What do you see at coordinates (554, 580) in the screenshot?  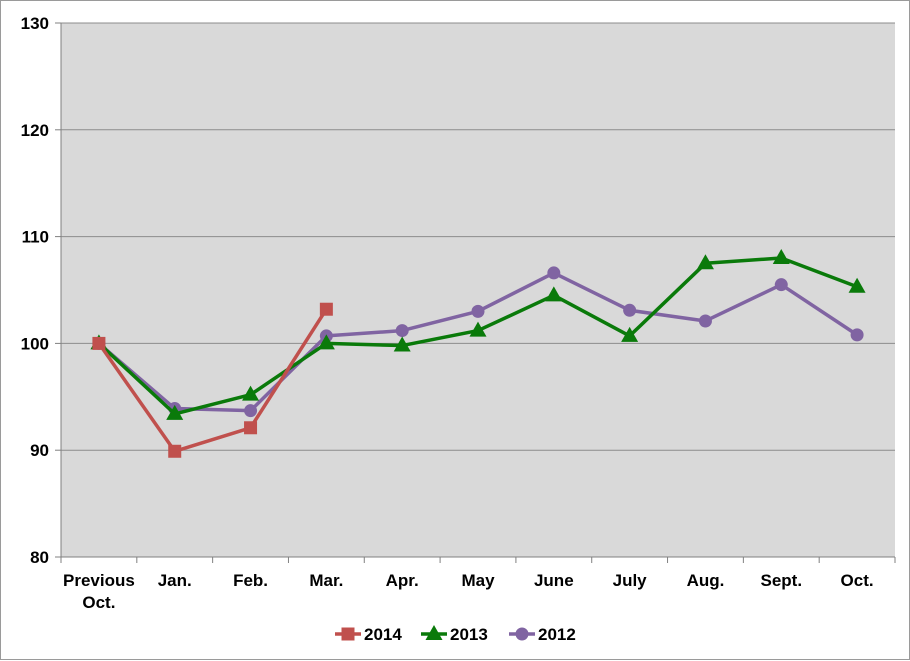 I see `x-tick-label: June` at bounding box center [554, 580].